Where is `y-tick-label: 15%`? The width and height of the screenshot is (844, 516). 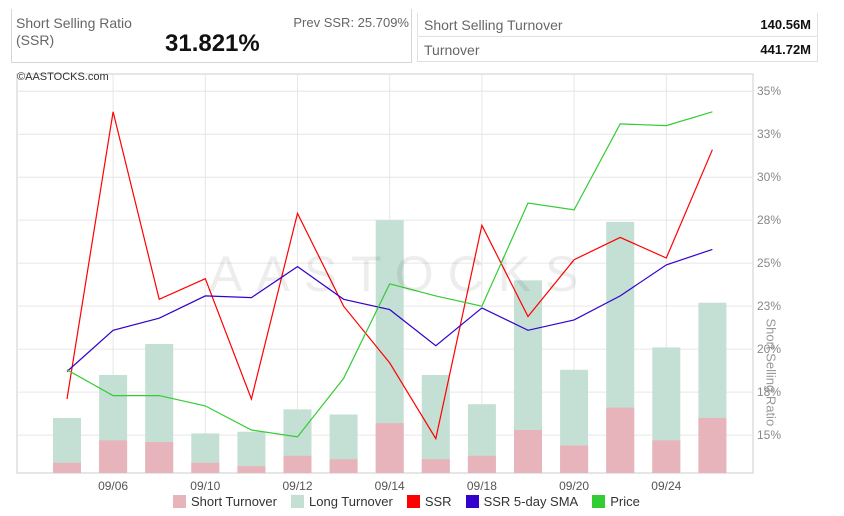
y-tick-label: 15% is located at coordinates (769, 435).